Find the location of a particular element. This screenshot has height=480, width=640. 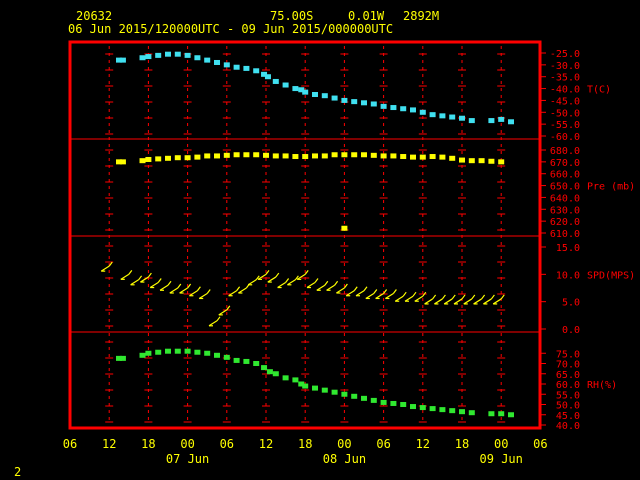

y-tick-label: -50.0 is located at coordinates (565, 113).